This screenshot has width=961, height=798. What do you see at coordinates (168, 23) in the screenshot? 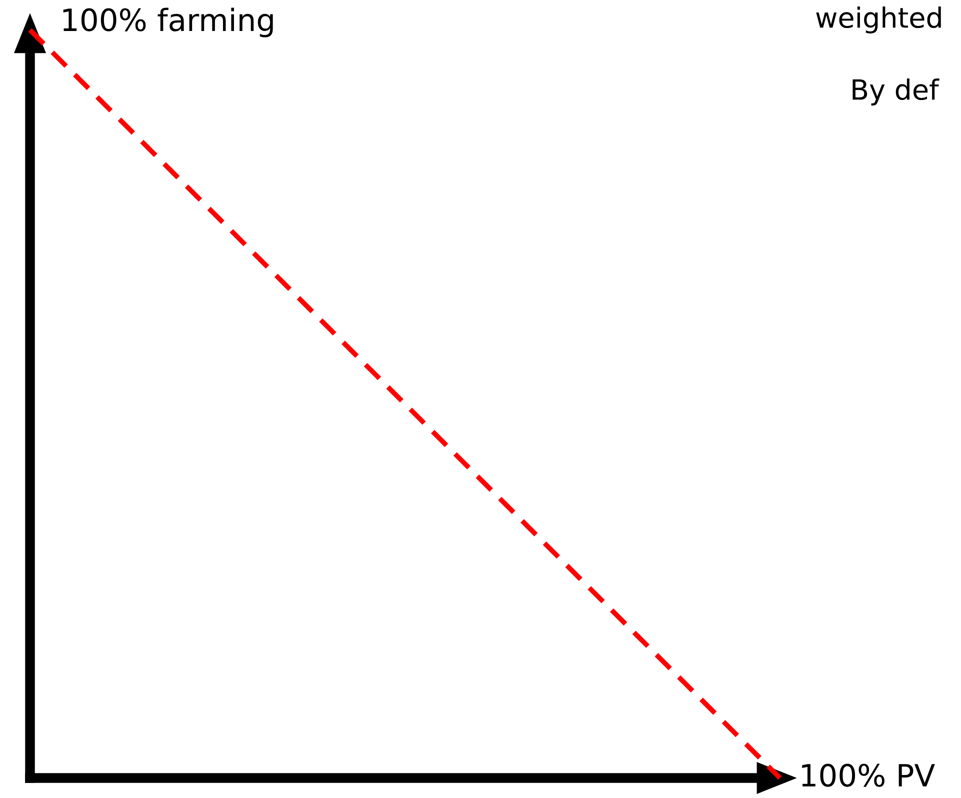
I see `y-axis-title: 100% farming` at bounding box center [168, 23].